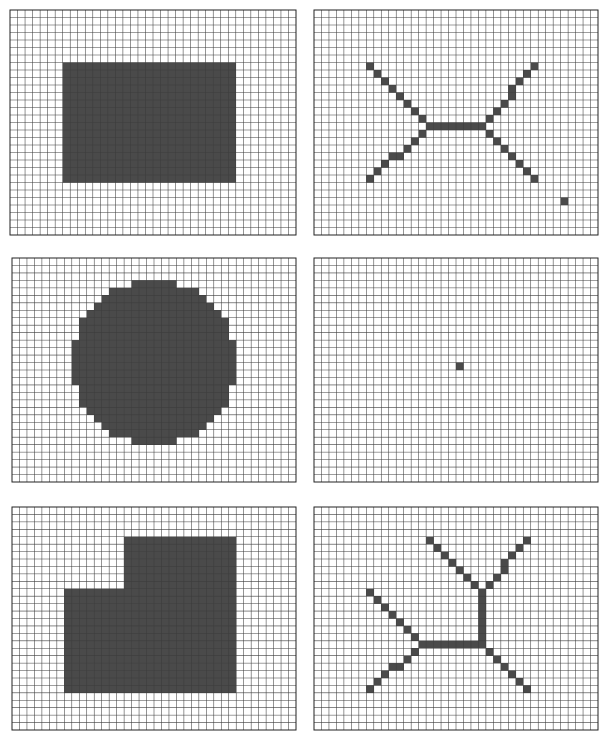  What do you see at coordinates (456, 618) in the screenshot?
I see `panel-skeleton-l-polygon` at bounding box center [456, 618].